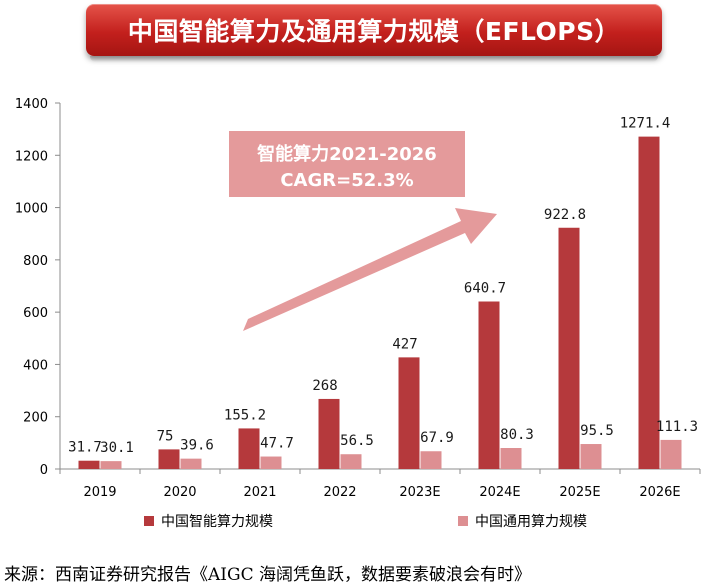 This screenshot has height=588, width=718. What do you see at coordinates (499, 492) in the screenshot?
I see `x-tick-label: 2024E` at bounding box center [499, 492].